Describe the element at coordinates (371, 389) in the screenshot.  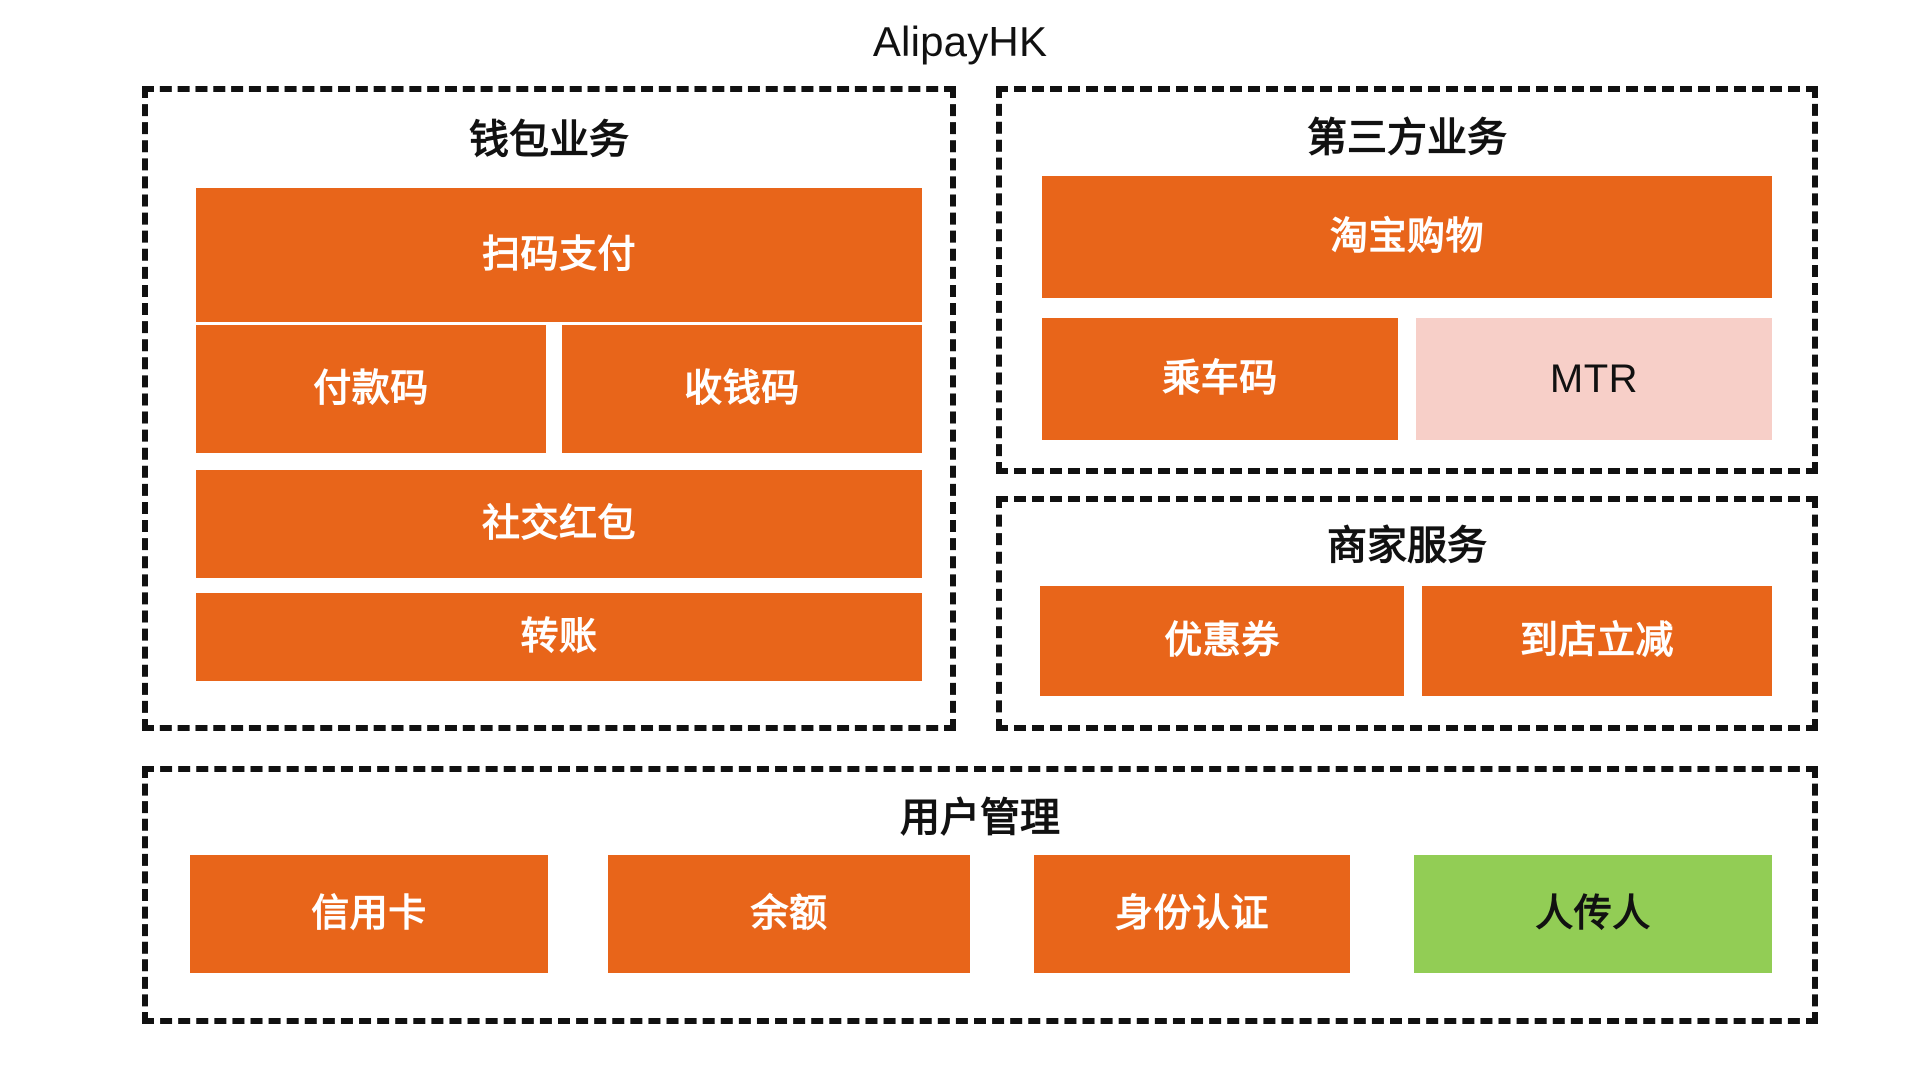
I see `node-payment-code: 付款码` at that location.